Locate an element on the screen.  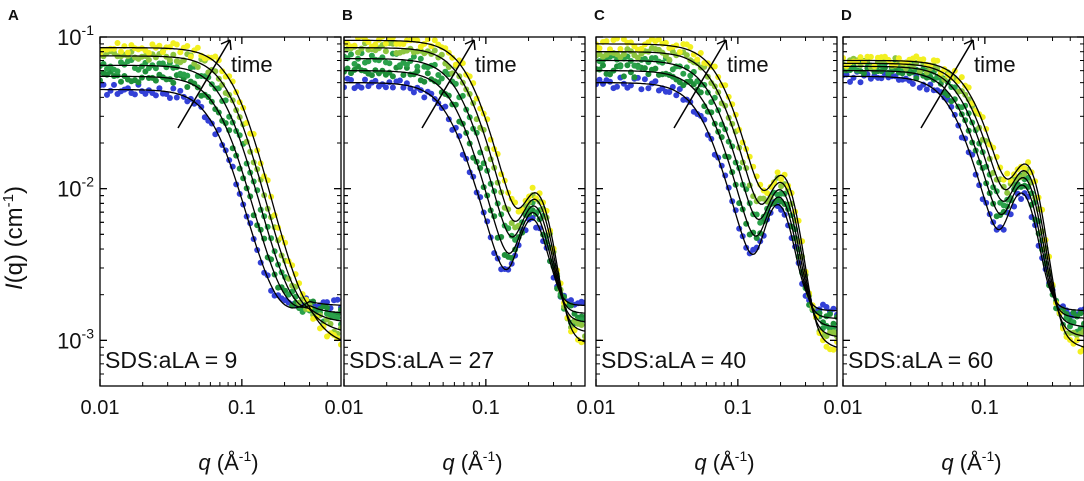
panel-annotation: SDS:aLA = 40 is located at coordinates (673, 360).